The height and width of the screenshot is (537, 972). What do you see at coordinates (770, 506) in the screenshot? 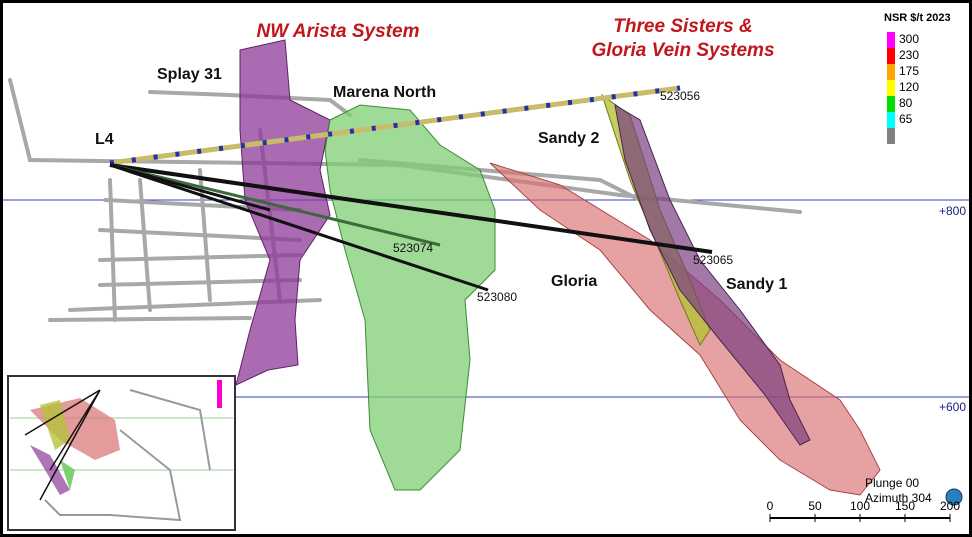
I see `scale-label: 0` at bounding box center [770, 506].